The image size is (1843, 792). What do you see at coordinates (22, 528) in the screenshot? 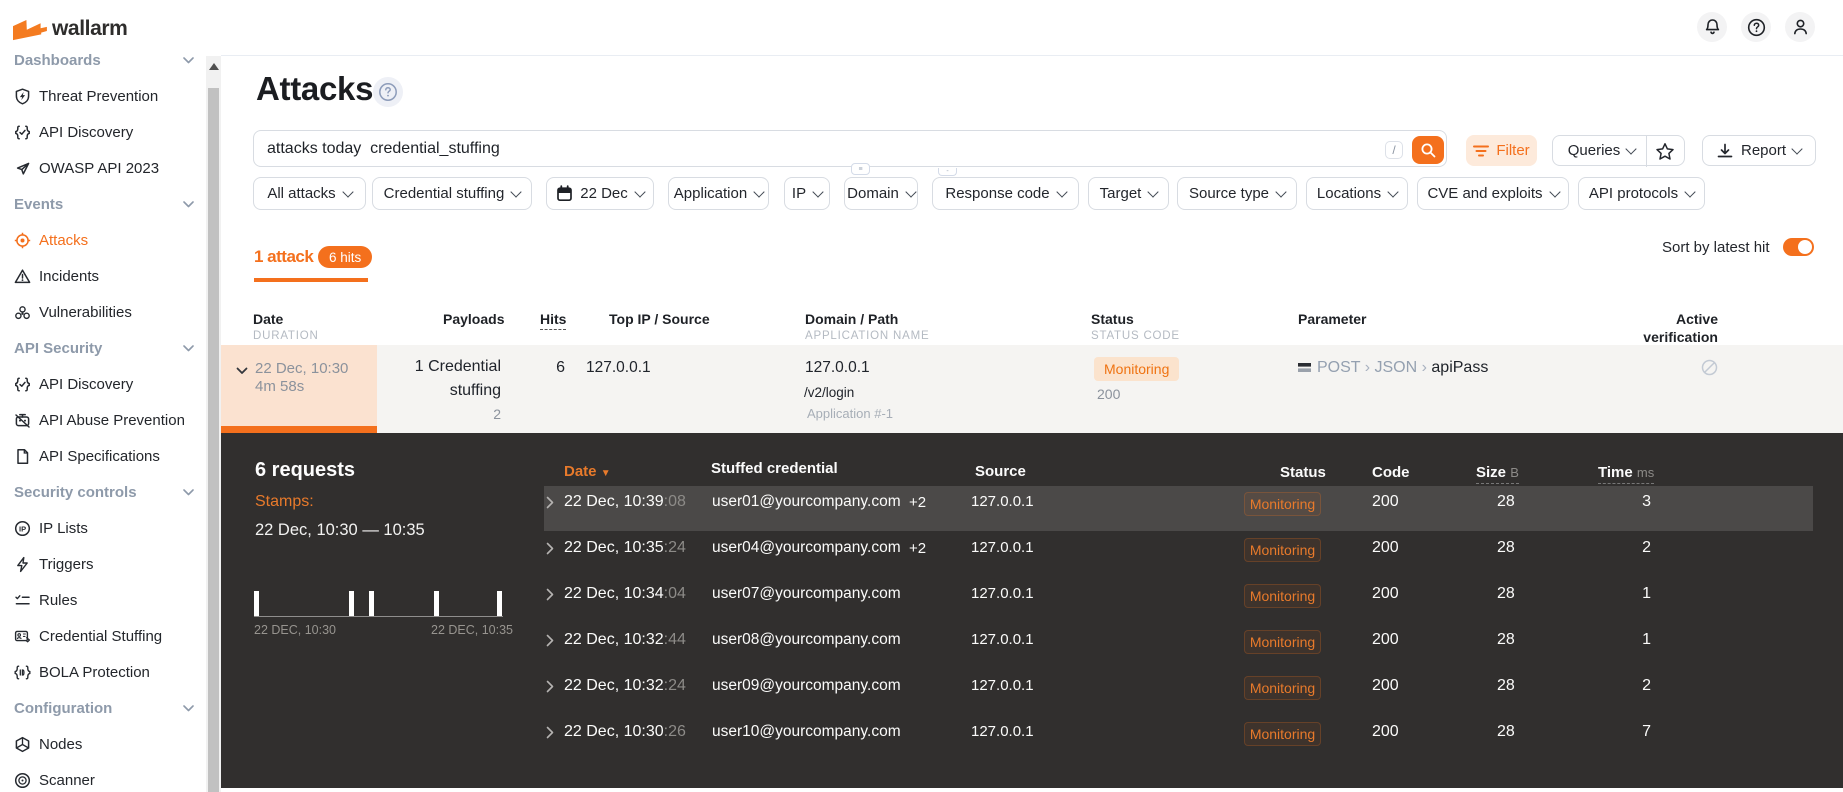
I see `svg-text: IP` at bounding box center [22, 528].